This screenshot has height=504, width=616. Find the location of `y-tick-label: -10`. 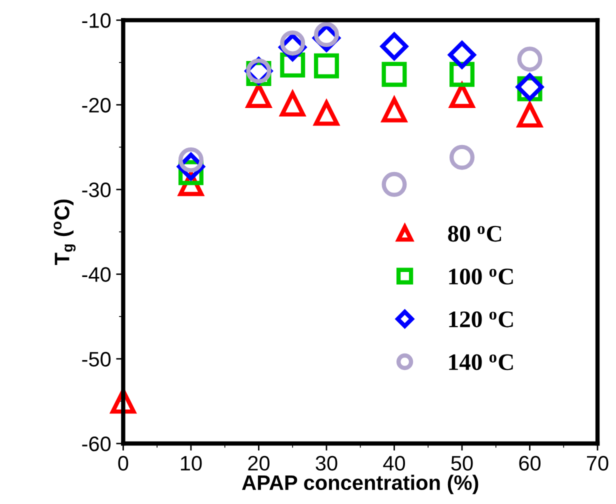

y-tick-label: -10 is located at coordinates (96, 20).